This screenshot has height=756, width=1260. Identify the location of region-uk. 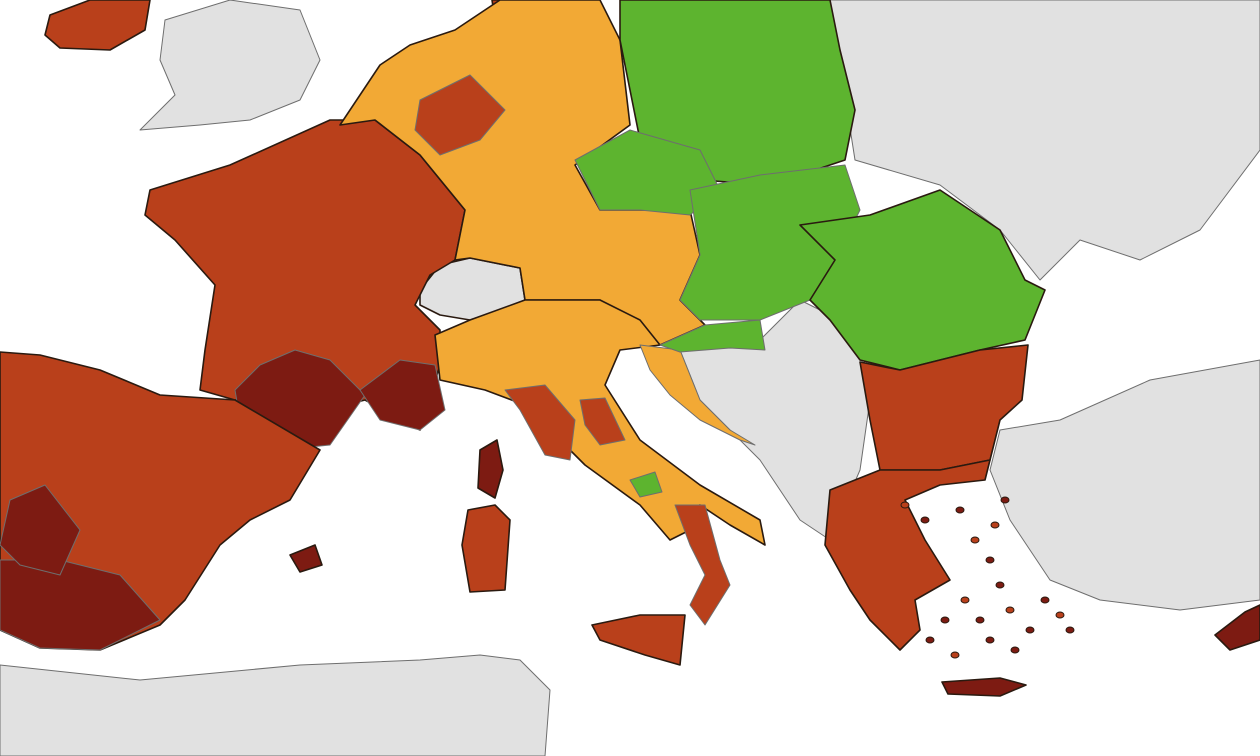
(230, 65).